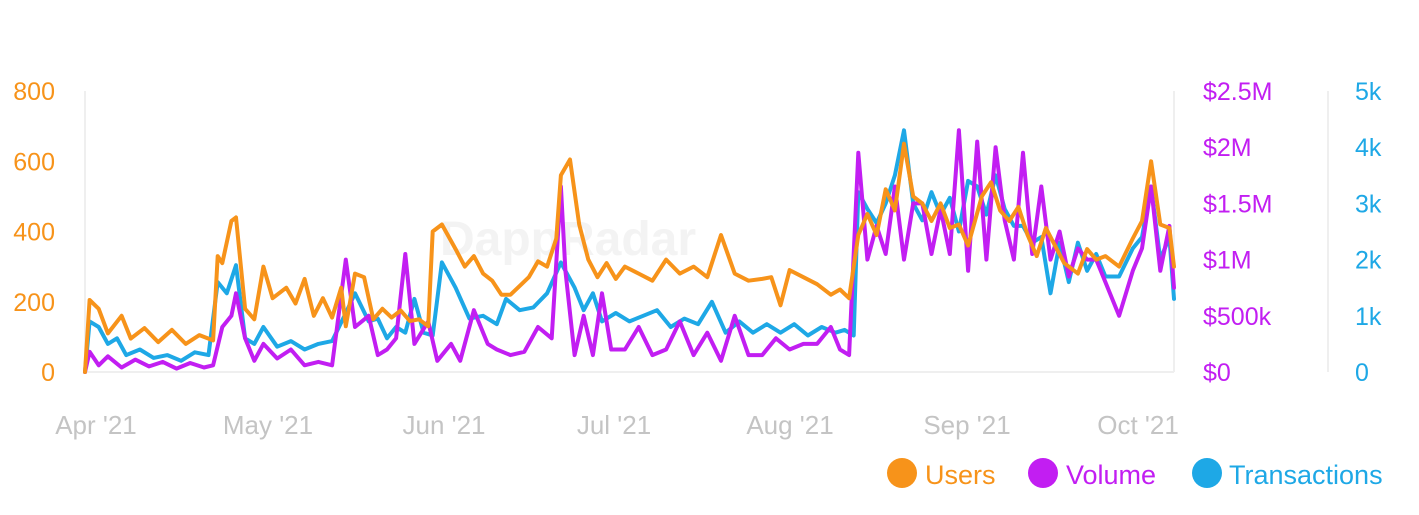 The image size is (1419, 515). Describe the element at coordinates (1227, 261) in the screenshot. I see `volume-axis-tick-label: $1M` at that location.